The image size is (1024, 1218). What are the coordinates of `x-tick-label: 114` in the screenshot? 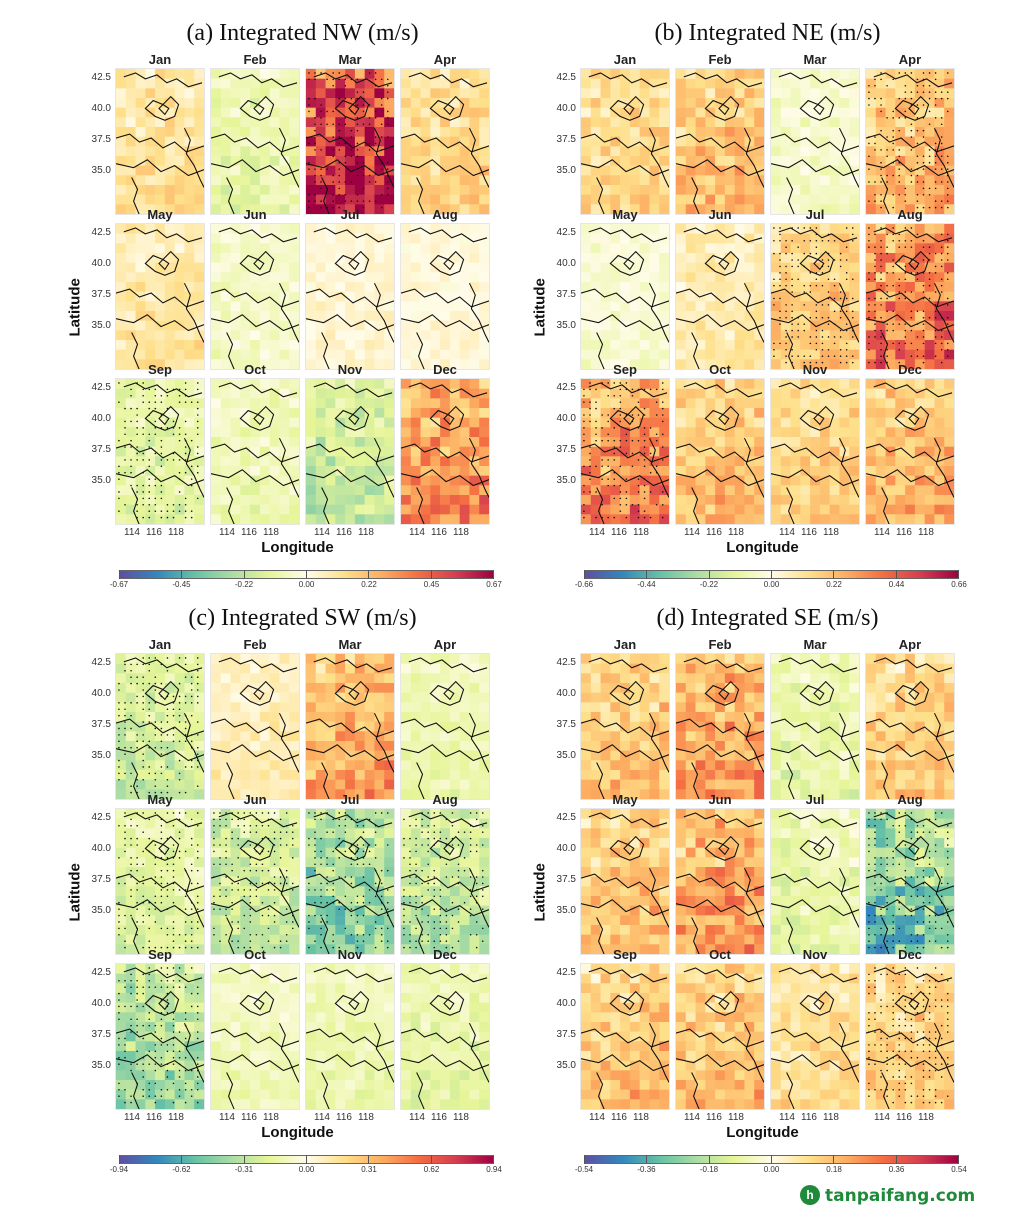 It's located at (597, 532).